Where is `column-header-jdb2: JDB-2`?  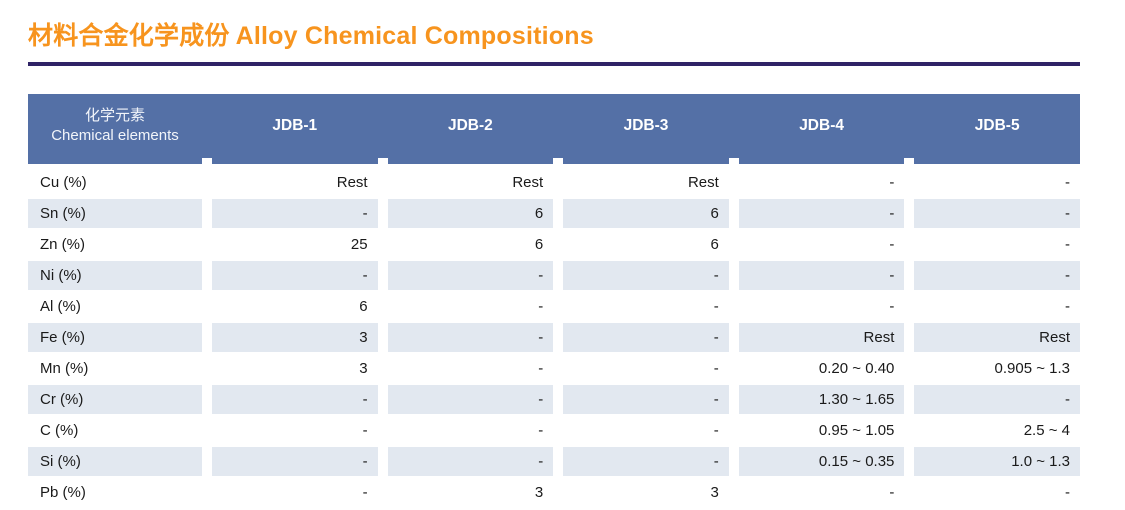 column-header-jdb2: JDB-2 is located at coordinates (470, 125).